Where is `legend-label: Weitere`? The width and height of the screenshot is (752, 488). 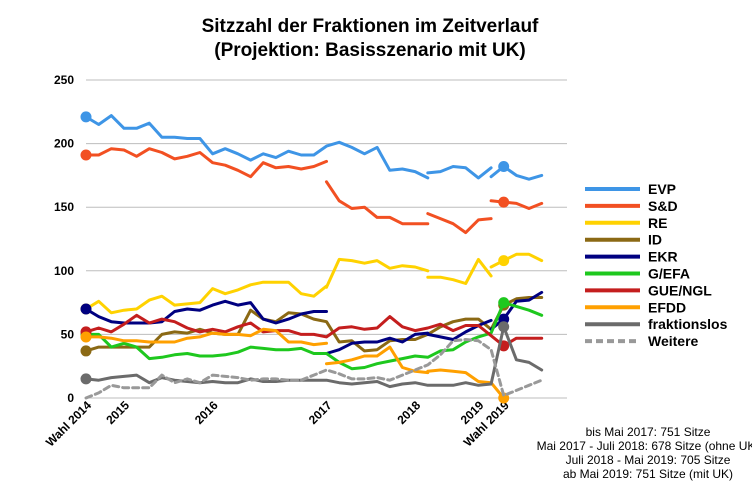
legend-label: Weitere is located at coordinates (673, 341).